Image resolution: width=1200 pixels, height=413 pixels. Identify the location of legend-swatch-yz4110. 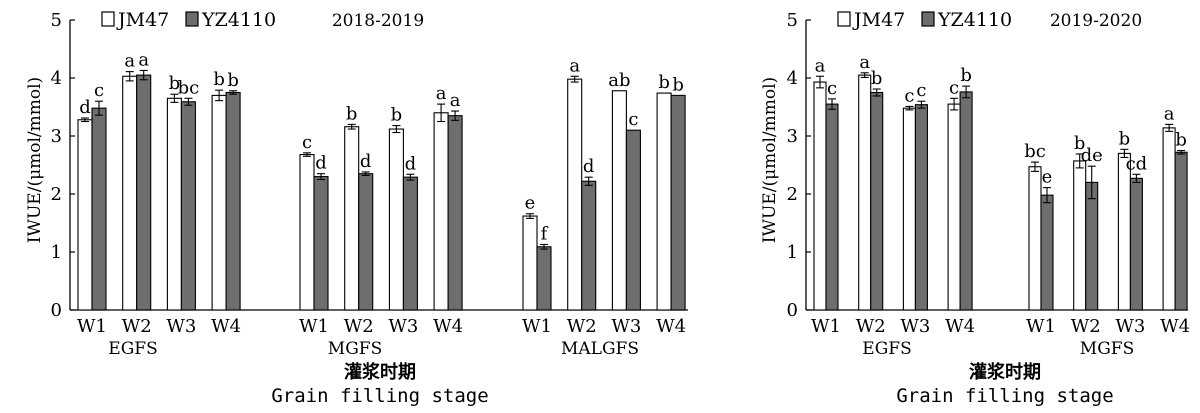
(192, 19).